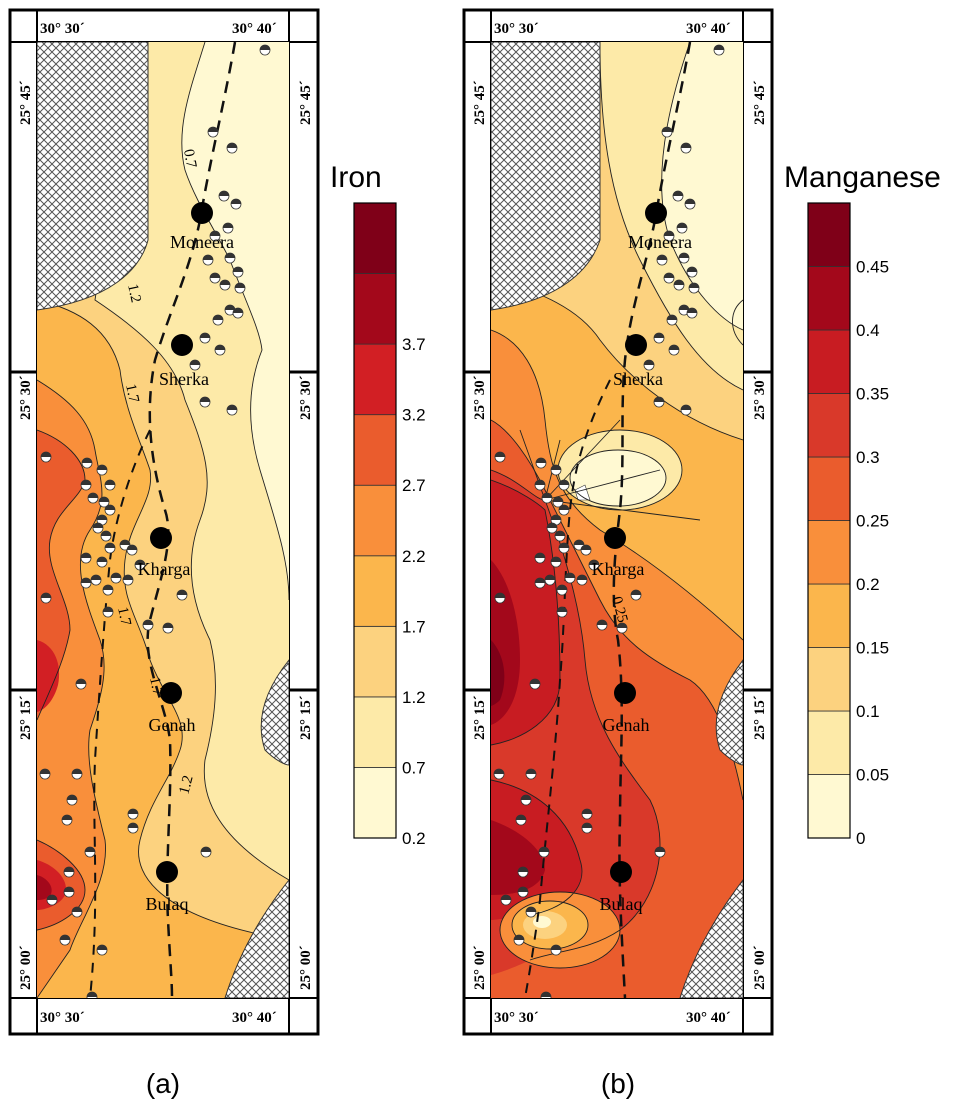  Describe the element at coordinates (62, 1018) in the screenshot. I see `coord-label: 30° 30´` at that location.